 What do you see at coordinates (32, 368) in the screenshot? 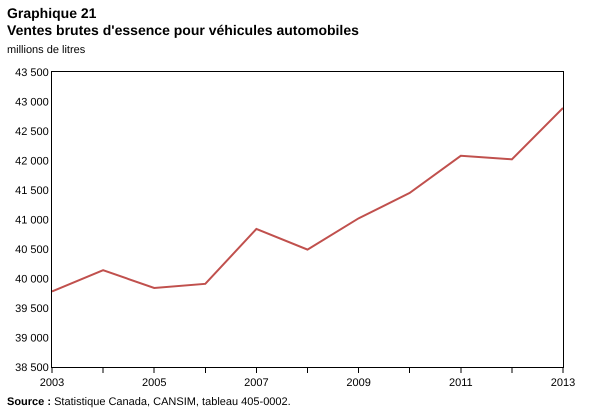
I see `y-tick-label: 38 500` at bounding box center [32, 368].